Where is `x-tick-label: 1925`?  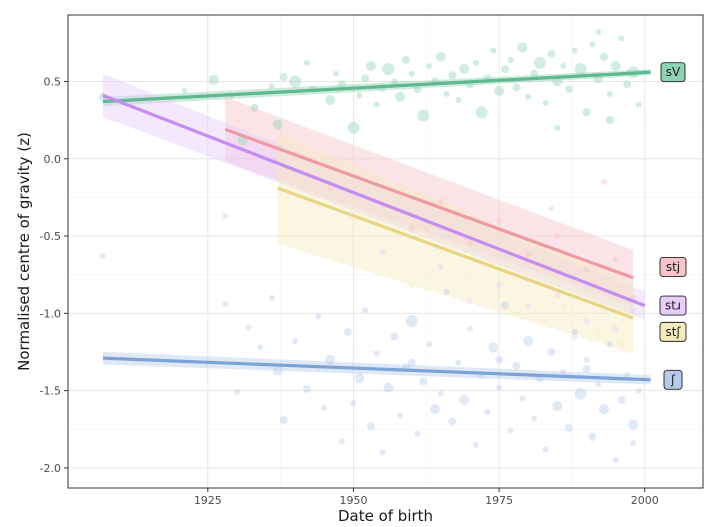 x-tick-label: 1925 is located at coordinates (208, 500).